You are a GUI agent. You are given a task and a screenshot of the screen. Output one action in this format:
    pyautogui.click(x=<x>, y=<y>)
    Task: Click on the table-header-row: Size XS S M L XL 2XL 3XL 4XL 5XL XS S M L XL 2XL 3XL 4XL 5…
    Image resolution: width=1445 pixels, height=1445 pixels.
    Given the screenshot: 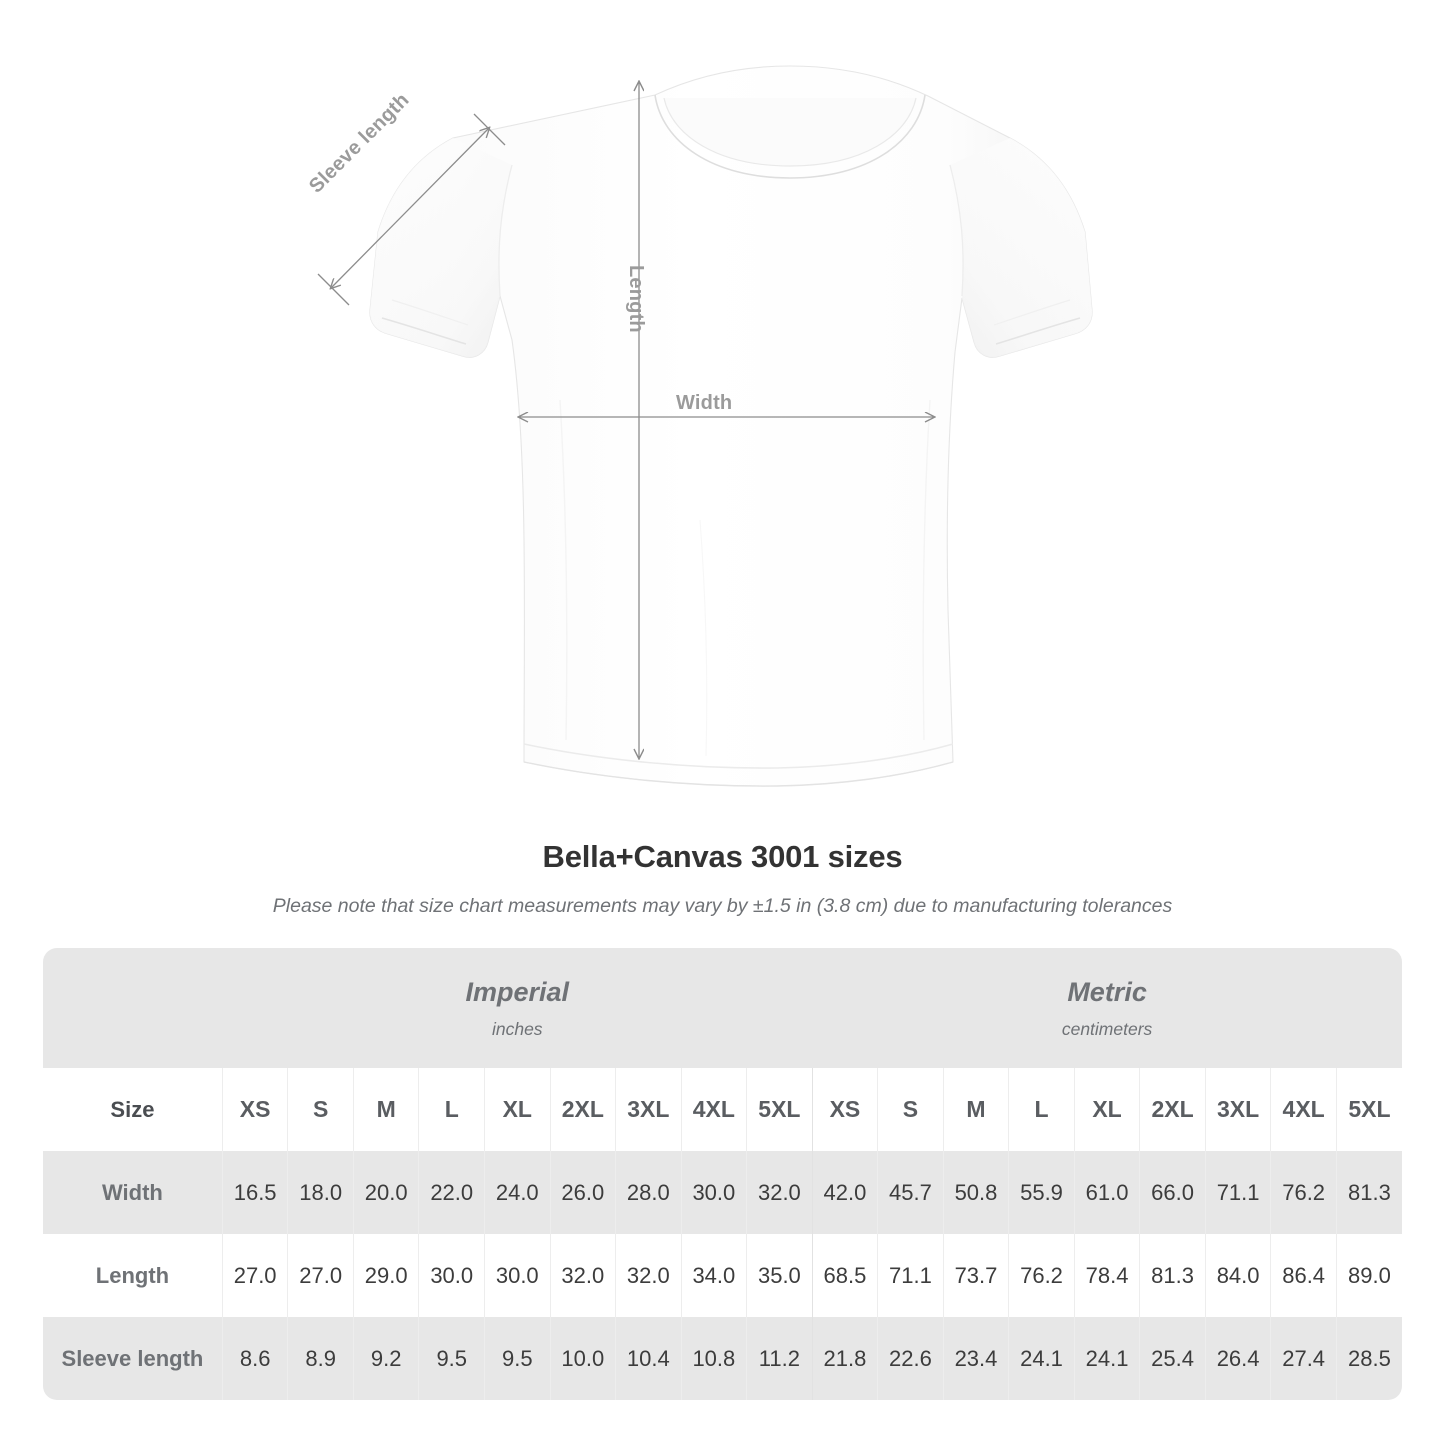 What is the action you would take?
    pyautogui.click(x=722, y=1109)
    